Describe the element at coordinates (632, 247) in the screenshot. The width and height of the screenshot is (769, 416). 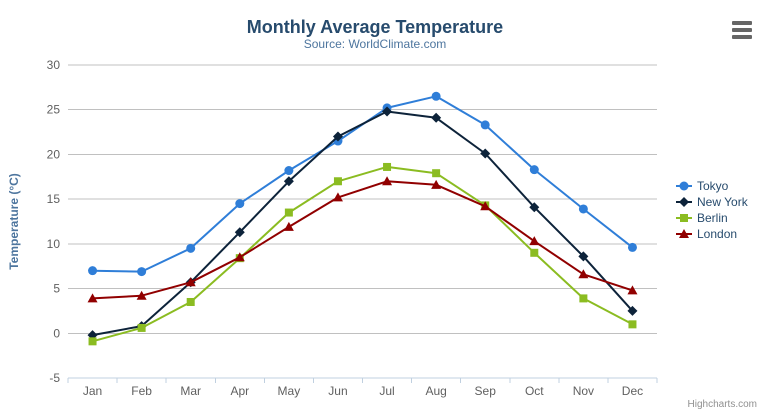
I see `point-tokyo-dec` at that location.